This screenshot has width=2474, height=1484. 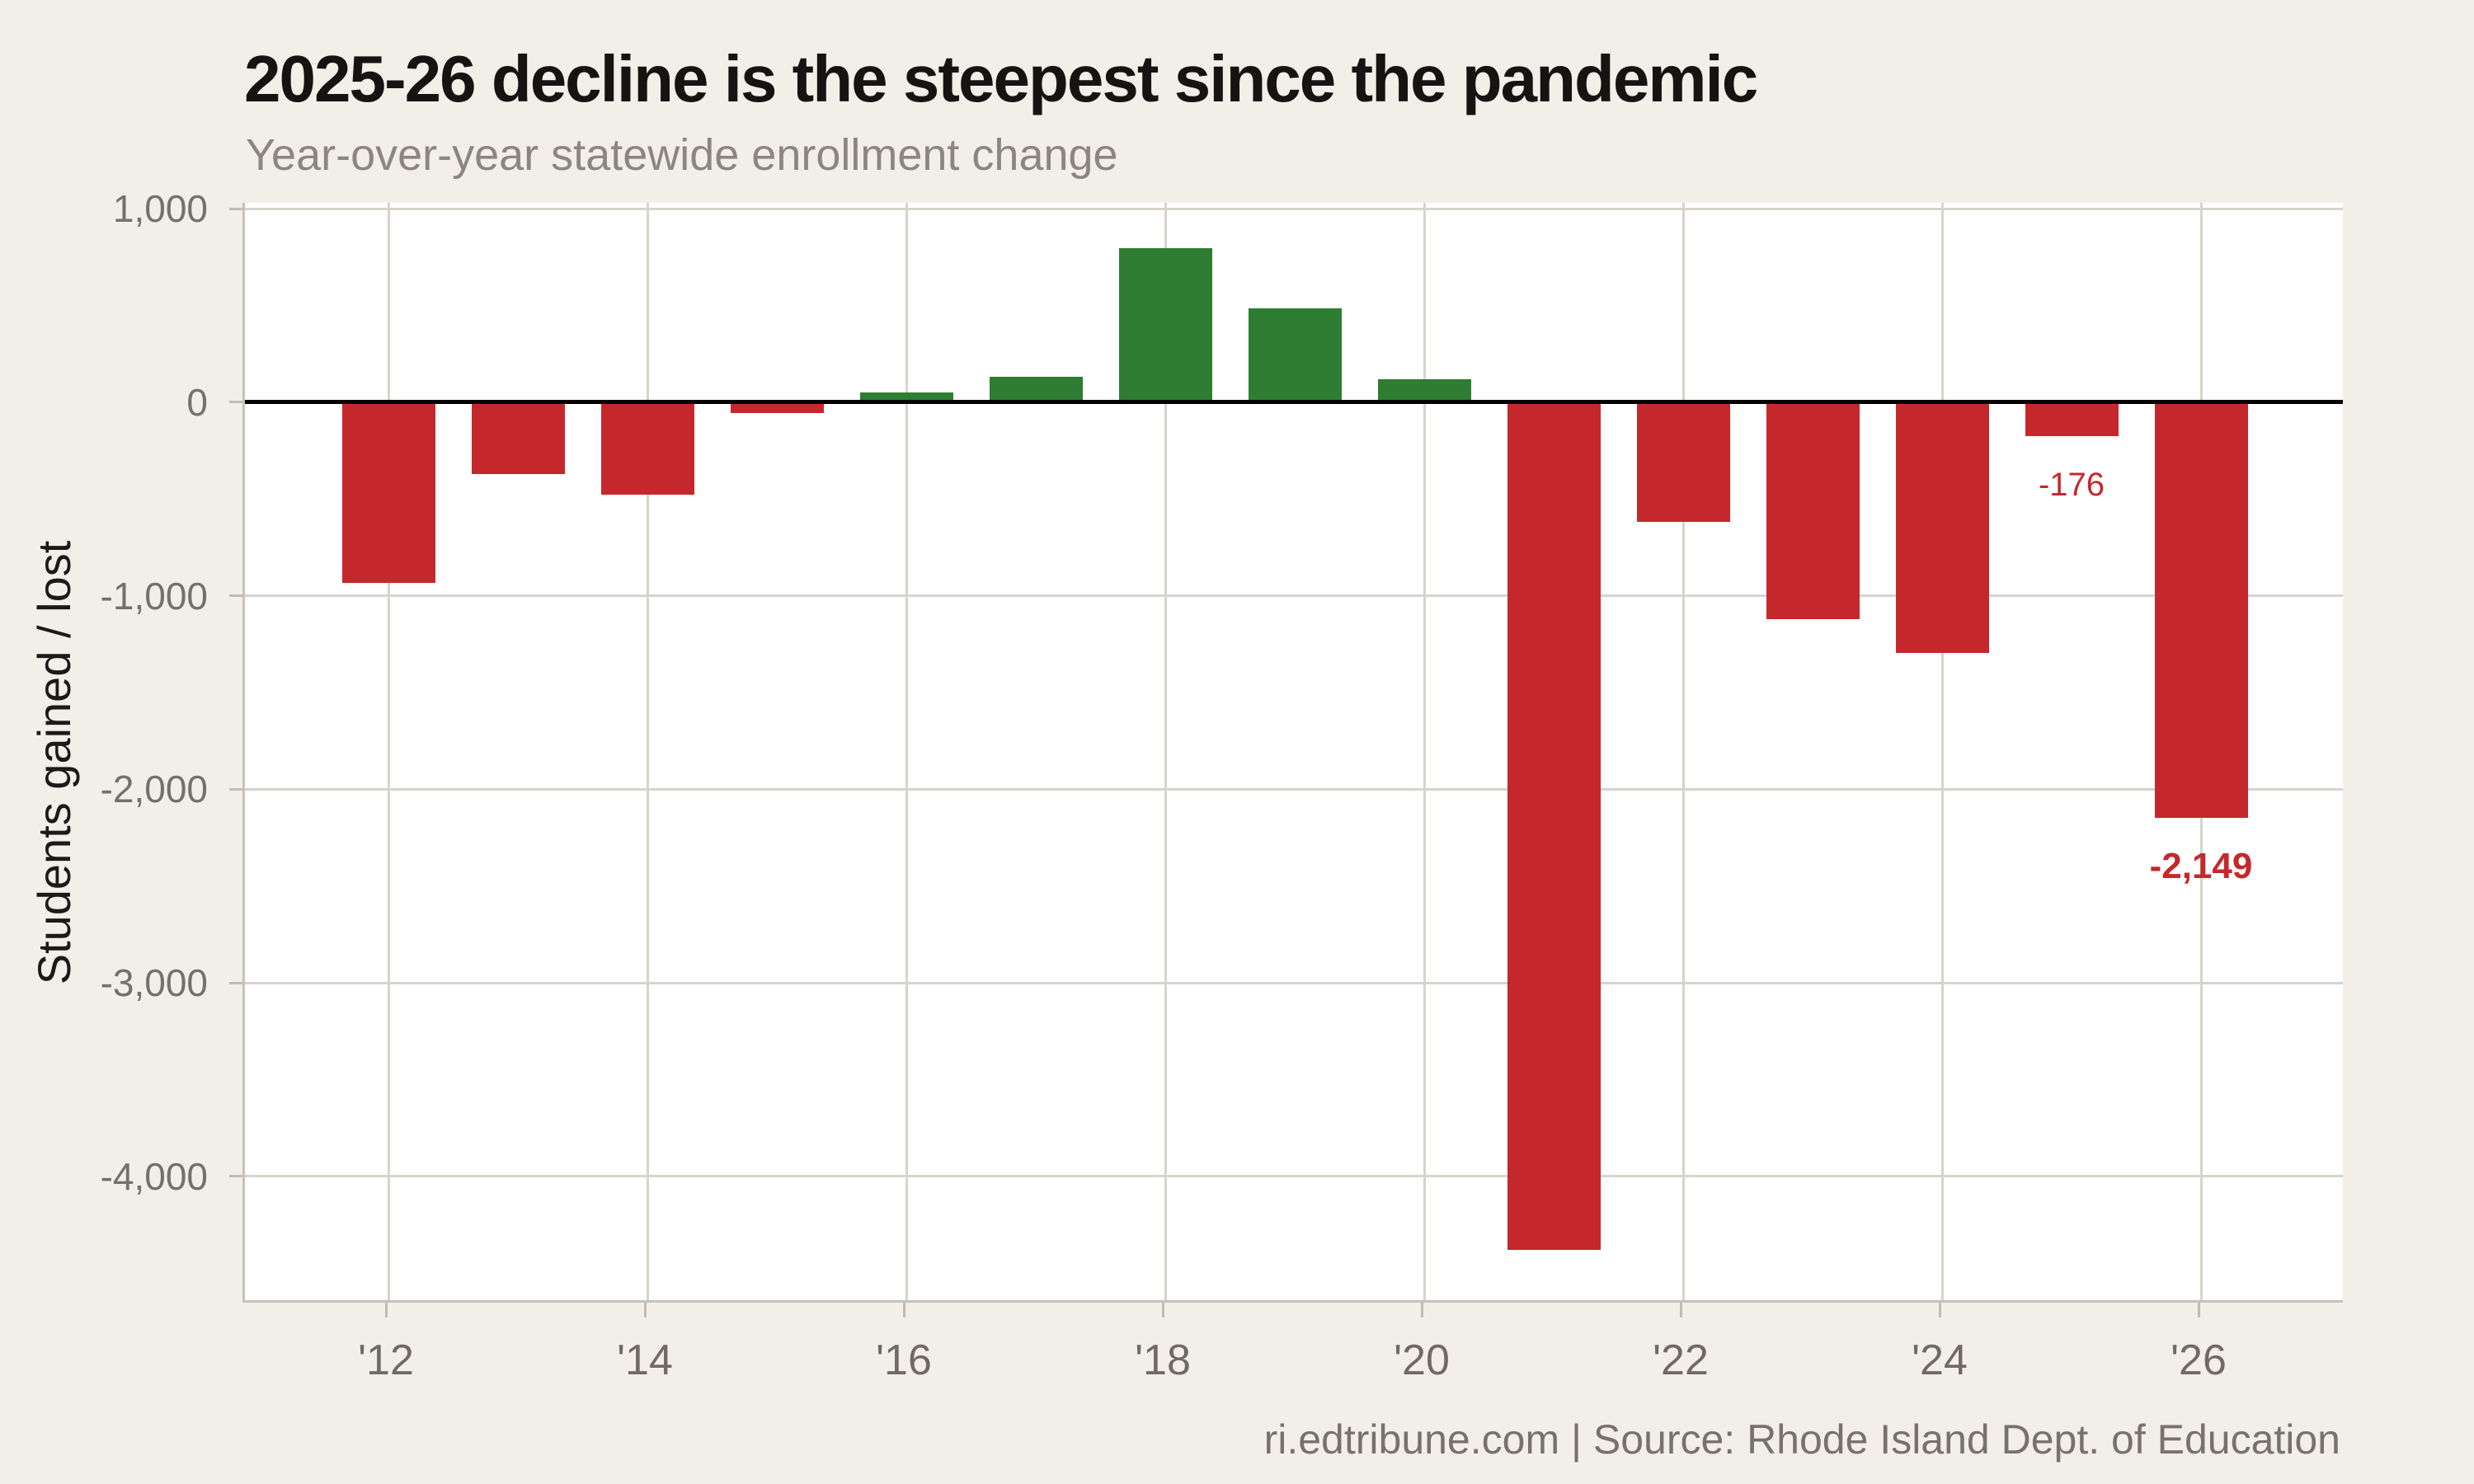 What do you see at coordinates (645, 1360) in the screenshot?
I see `x-tick-label: '14` at bounding box center [645, 1360].